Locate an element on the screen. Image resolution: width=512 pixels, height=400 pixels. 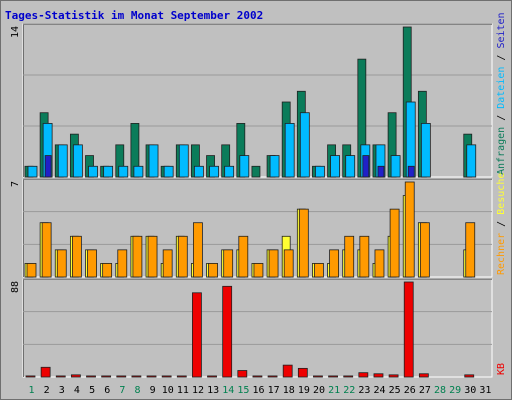
right-legend: Anfragen / Dateien / Seiten is located at coordinates (501, 93).